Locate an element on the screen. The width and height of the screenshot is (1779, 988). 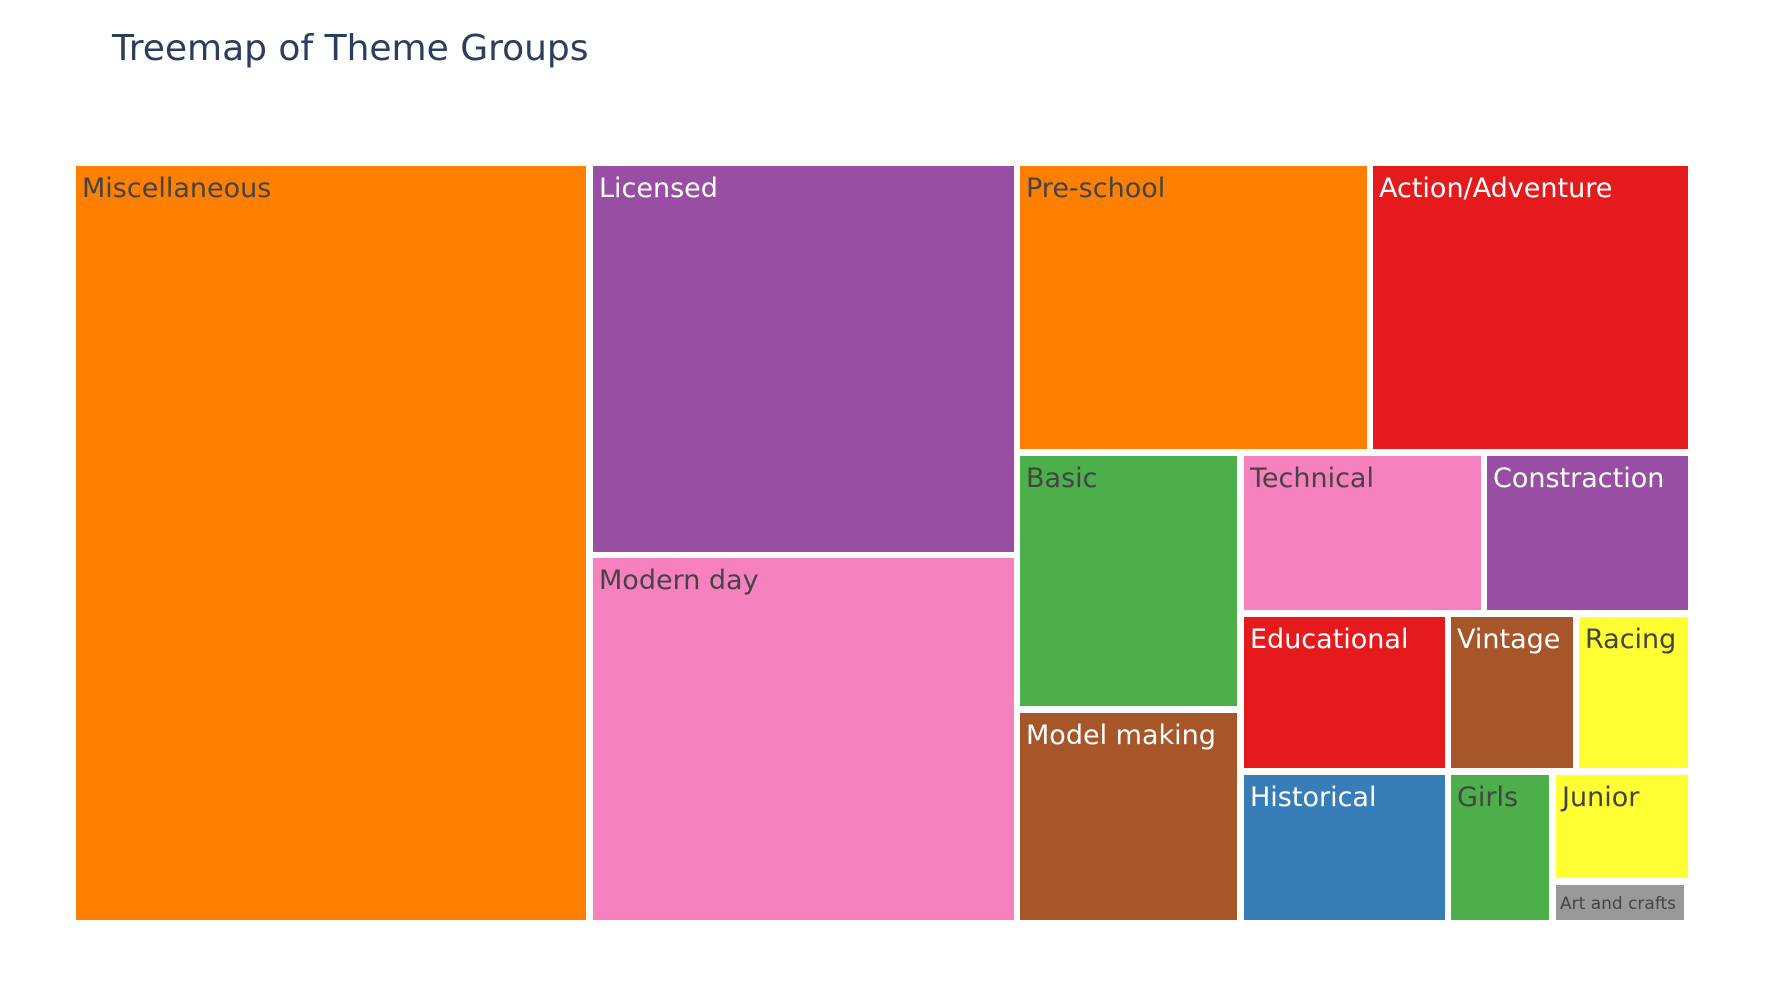
tile-action-adventure: Action/Adventure is located at coordinates (1530, 307).